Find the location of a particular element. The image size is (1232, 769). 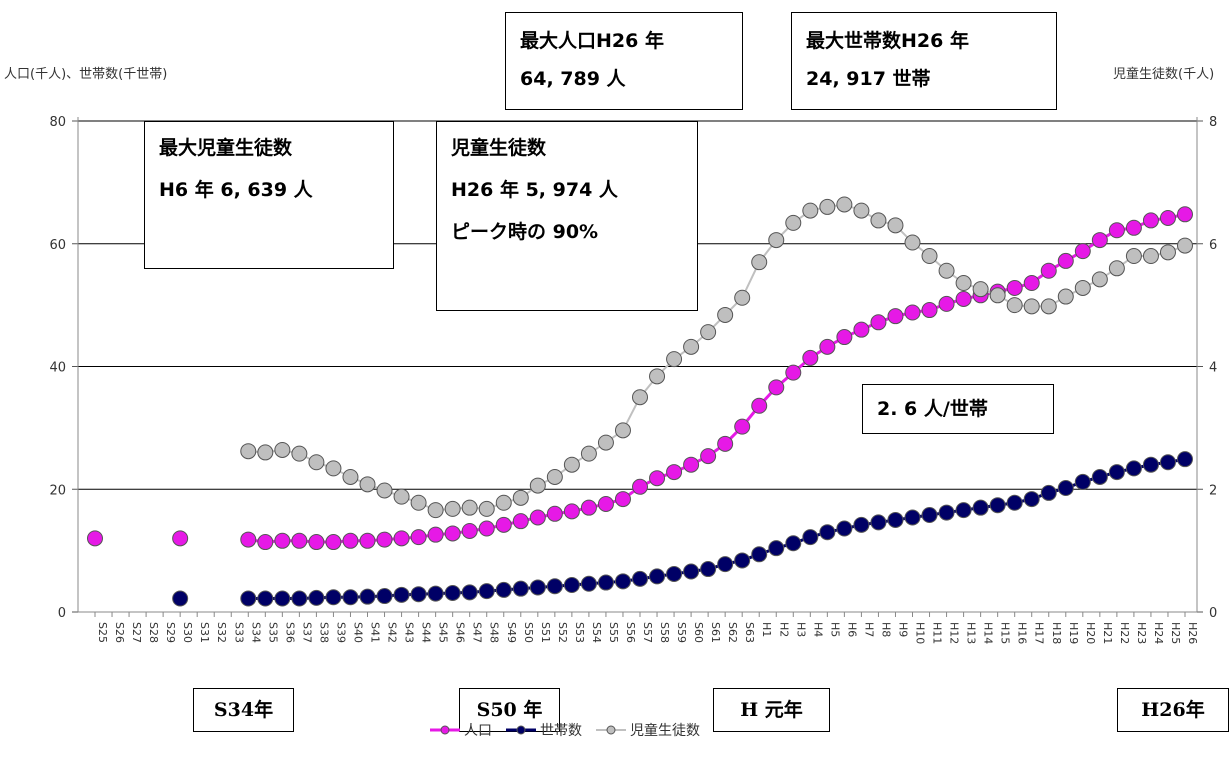

x-tick-label: S62 is located at coordinates (732, 632).